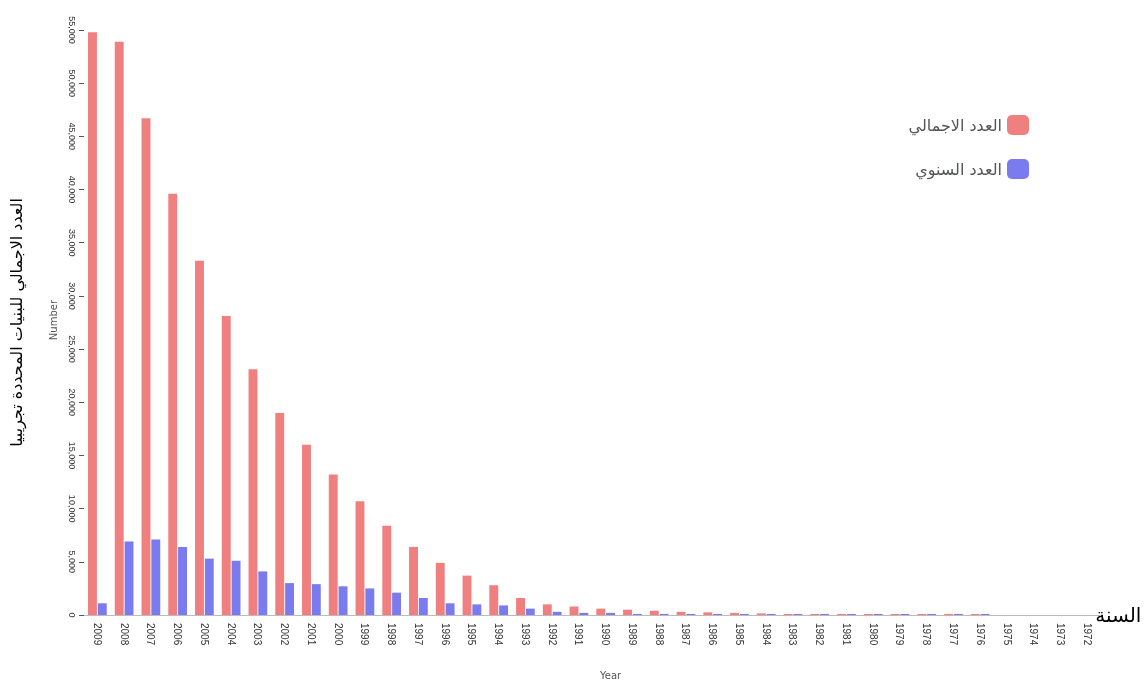  What do you see at coordinates (873, 634) in the screenshot?
I see `x-tick-label: 1980` at bounding box center [873, 634].